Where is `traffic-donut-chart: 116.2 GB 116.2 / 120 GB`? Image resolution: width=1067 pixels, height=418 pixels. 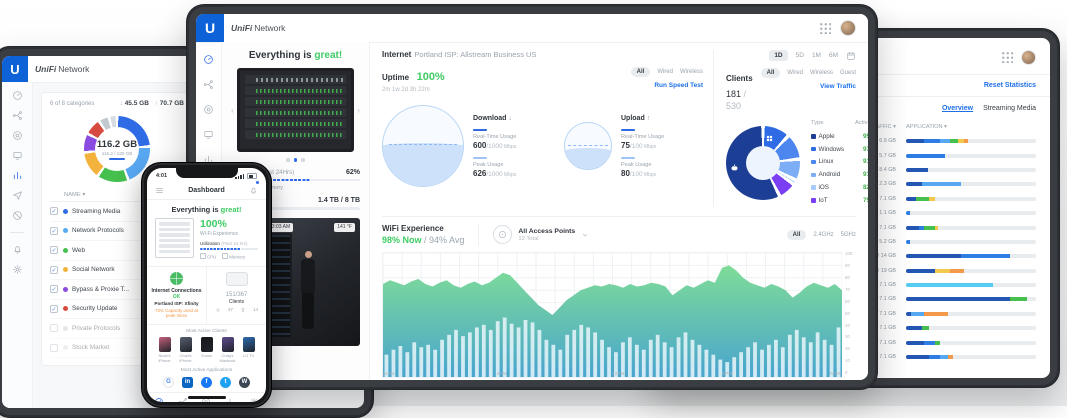 traffic-donut-chart: 116.2 GB 116.2 / 120 GB is located at coordinates (117, 149).